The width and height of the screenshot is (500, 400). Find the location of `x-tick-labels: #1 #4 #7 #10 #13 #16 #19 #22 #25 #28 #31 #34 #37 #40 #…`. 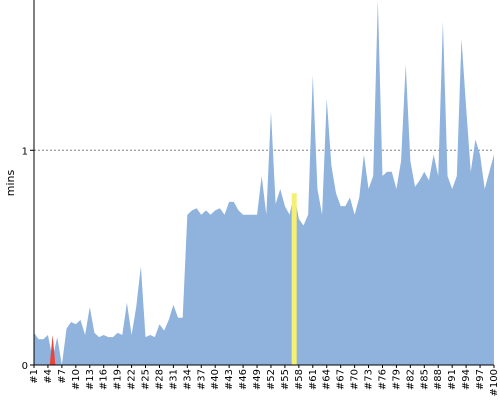

x-tick-labels: #1 #4 #7 #10 #13 #16 #19 #22 #25 #28 #31 #34 #37 #40 #… is located at coordinates (264, 382).